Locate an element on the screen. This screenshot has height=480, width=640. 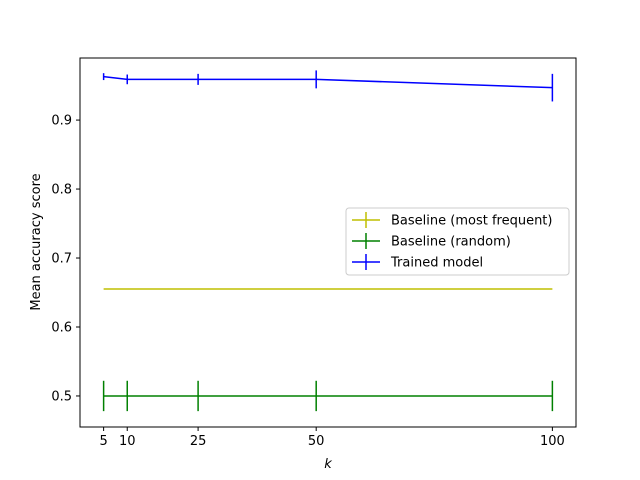
legend-item: Baseline (random) is located at coordinates (431, 241).